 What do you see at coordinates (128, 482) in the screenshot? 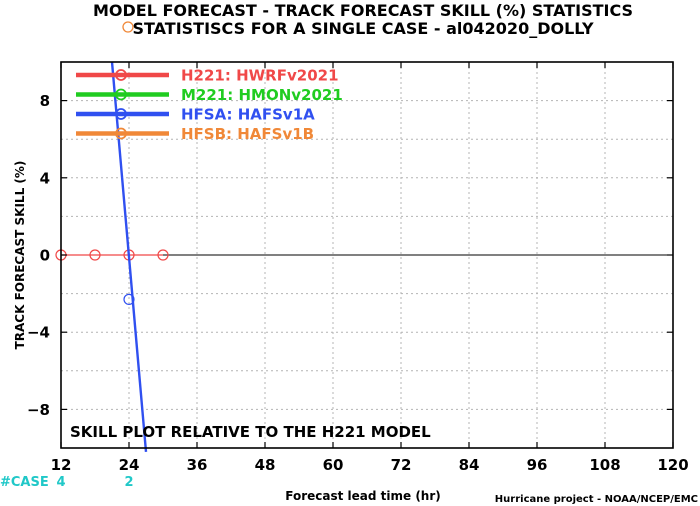
I see `case-count: 2` at bounding box center [128, 482].